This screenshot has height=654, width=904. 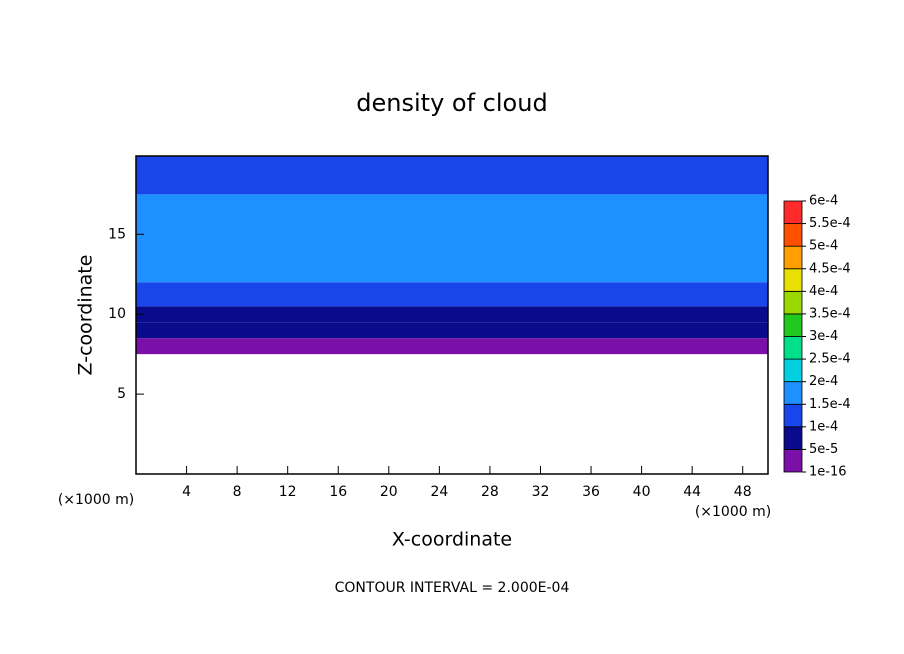 What do you see at coordinates (828, 472) in the screenshot?
I see `colorbar-label: 1e-16` at bounding box center [828, 472].